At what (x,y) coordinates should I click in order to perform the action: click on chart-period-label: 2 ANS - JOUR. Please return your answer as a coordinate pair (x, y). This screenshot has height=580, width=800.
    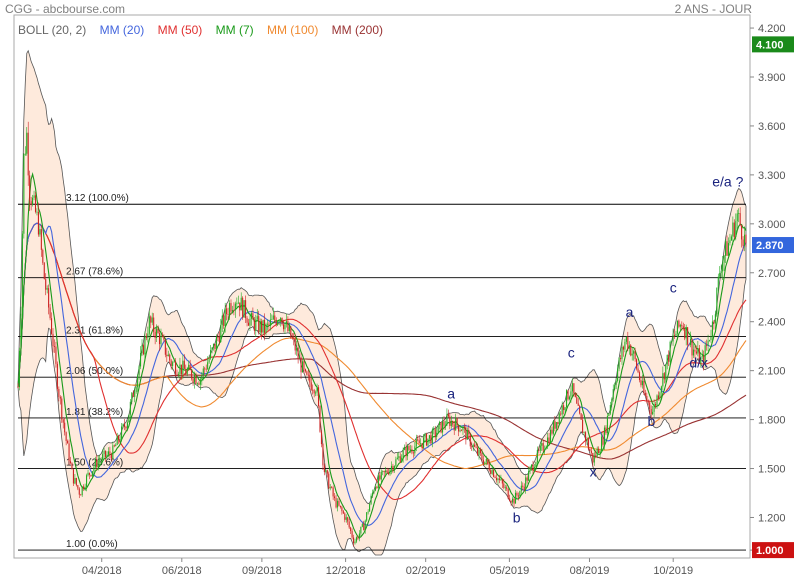
    Looking at the image, I should click on (713, 9).